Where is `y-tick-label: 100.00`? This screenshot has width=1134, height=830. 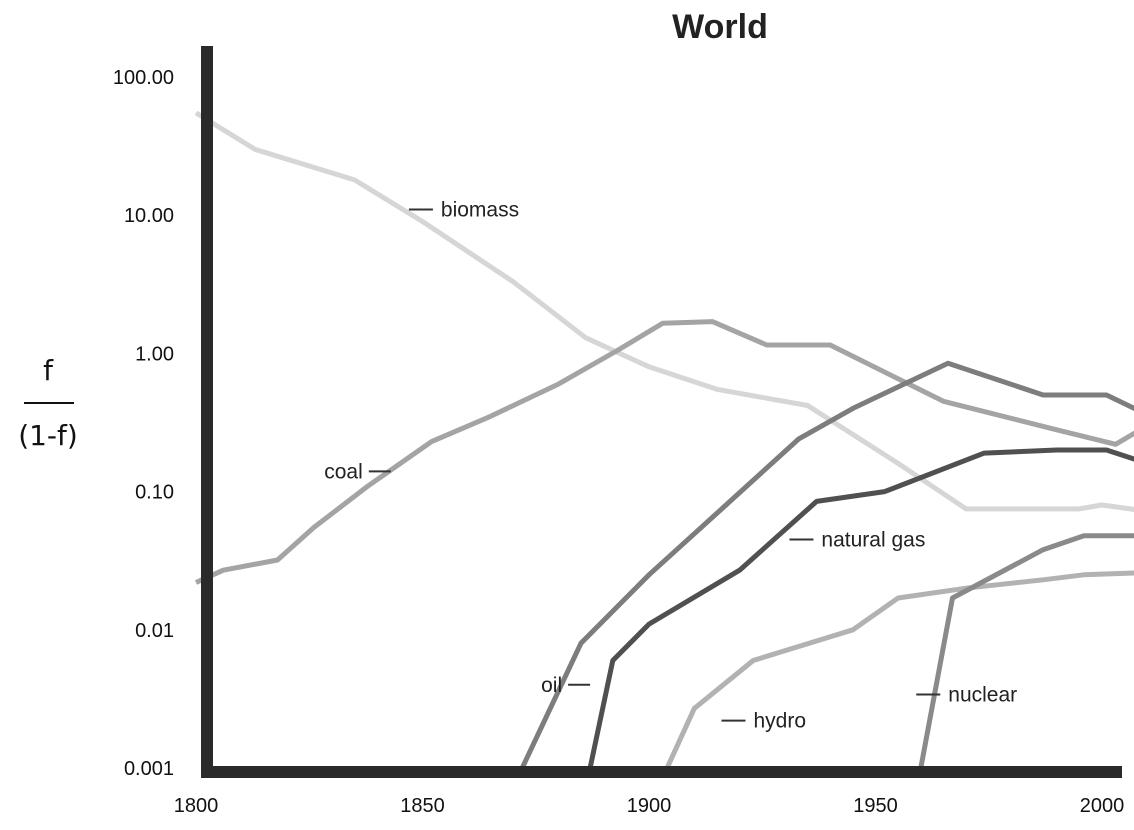 y-tick-label: 100.00 is located at coordinates (143, 78).